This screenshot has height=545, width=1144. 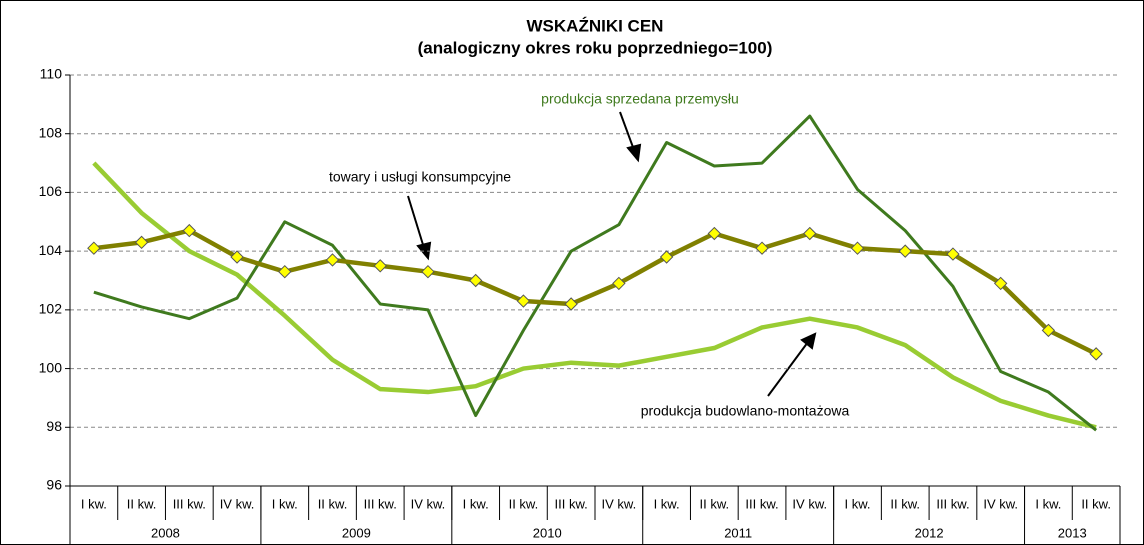 I want to click on year-label: 2008, so click(x=165, y=532).